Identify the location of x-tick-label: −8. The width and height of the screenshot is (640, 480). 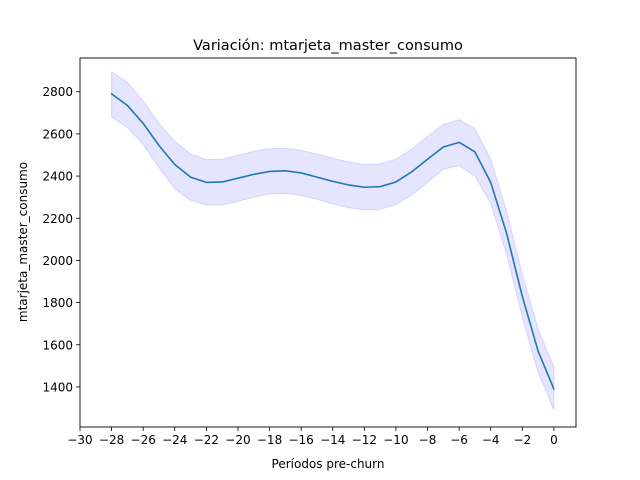
(428, 440).